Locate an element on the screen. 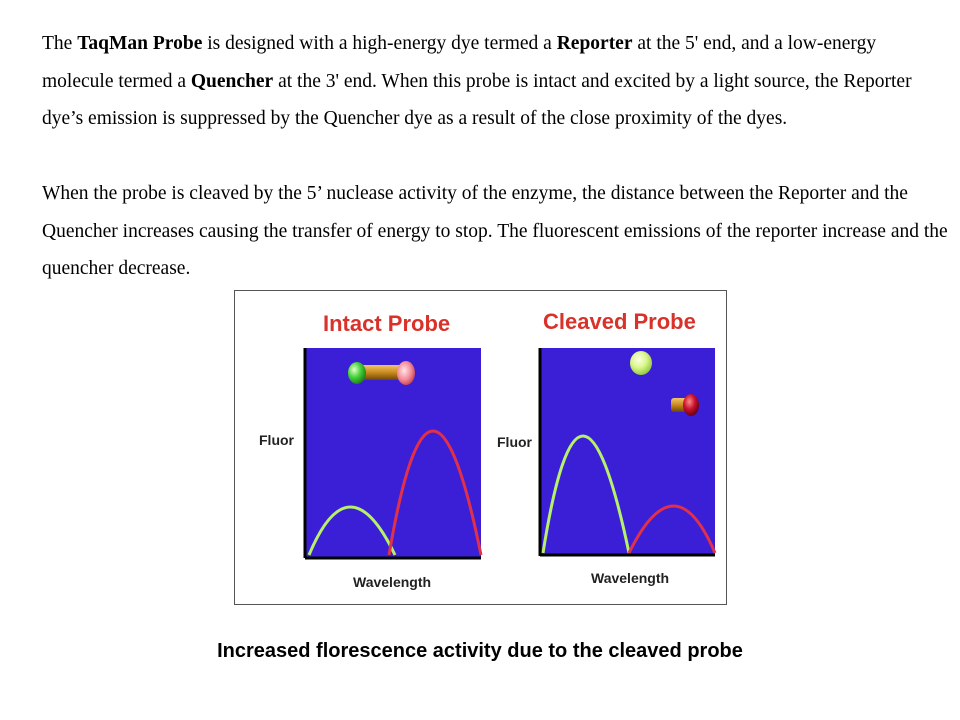 The width and height of the screenshot is (960, 720). y-label-intact: Fluor is located at coordinates (277, 440).